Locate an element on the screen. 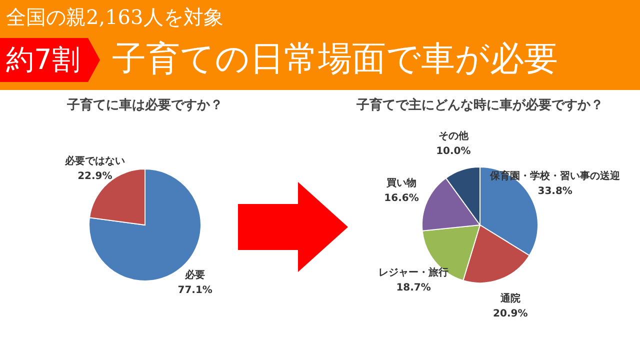 The width and height of the screenshot is (640, 360). text: 子育ての日常場面で車が必要 is located at coordinates (335, 59).